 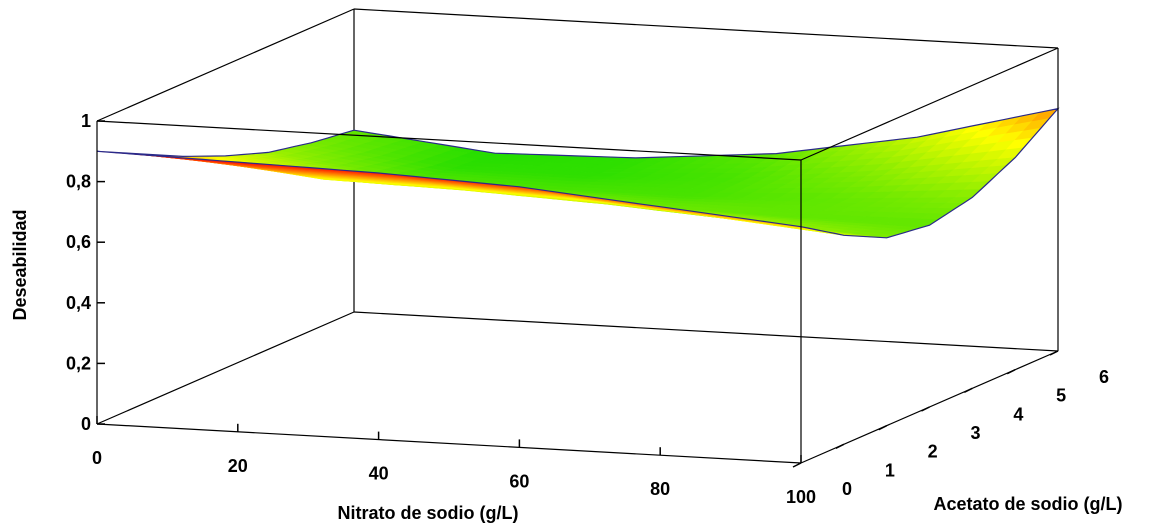 I want to click on y-axis-title: Acetato de sodio (g/L), so click(x=1028, y=504).